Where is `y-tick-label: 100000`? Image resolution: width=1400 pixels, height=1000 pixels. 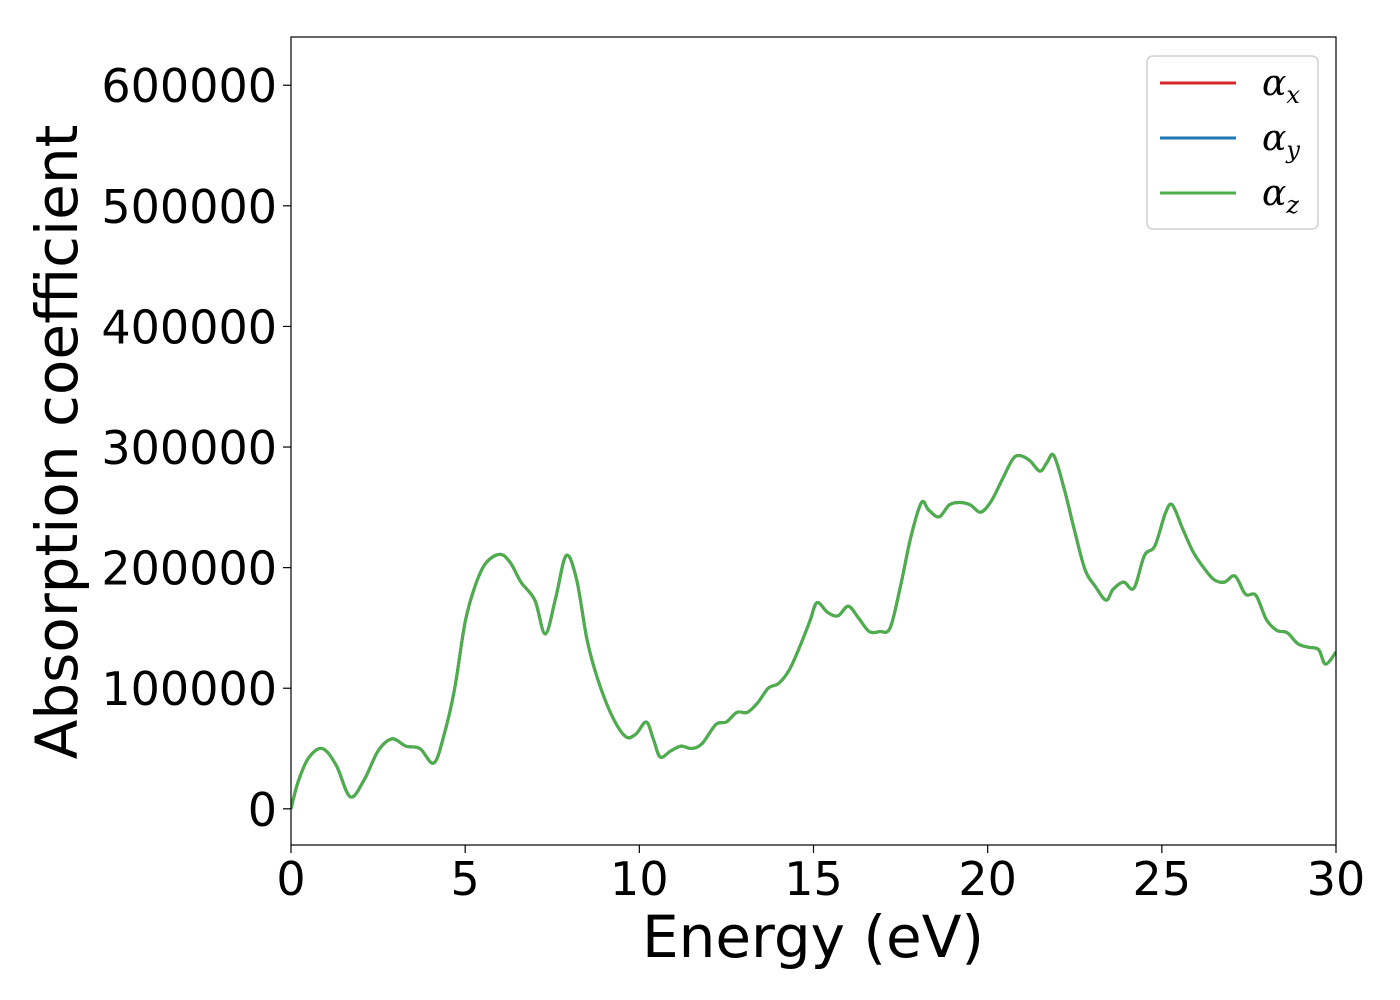
y-tick-label: 100000 is located at coordinates (189, 689).